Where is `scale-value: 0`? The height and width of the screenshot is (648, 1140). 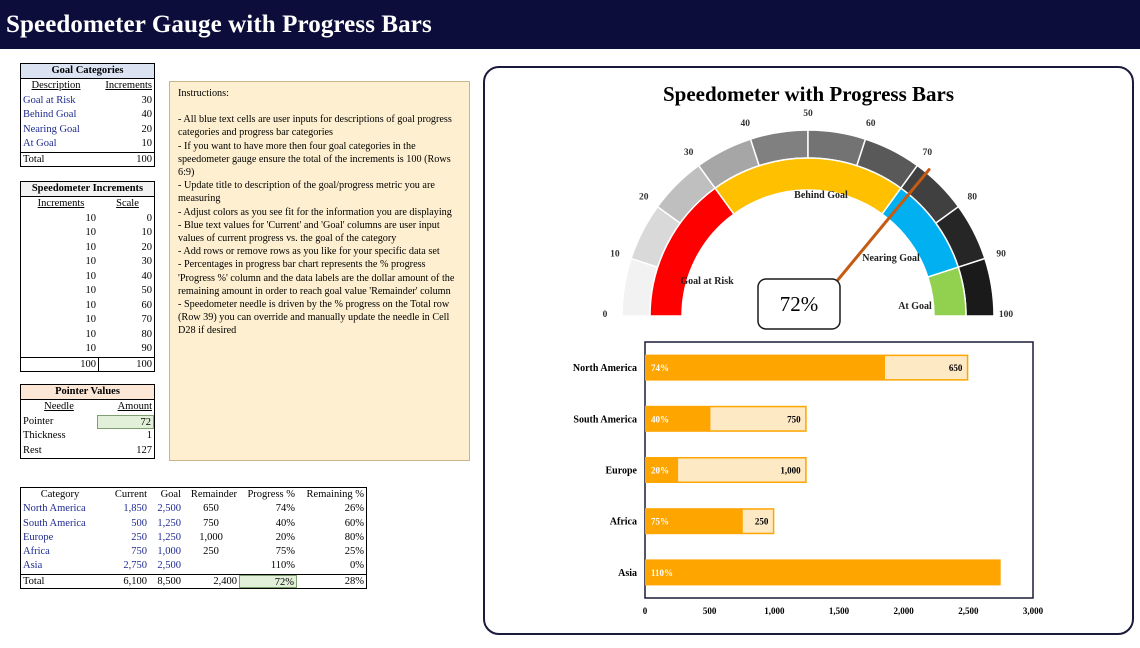
scale-value: 0 is located at coordinates (149, 218).